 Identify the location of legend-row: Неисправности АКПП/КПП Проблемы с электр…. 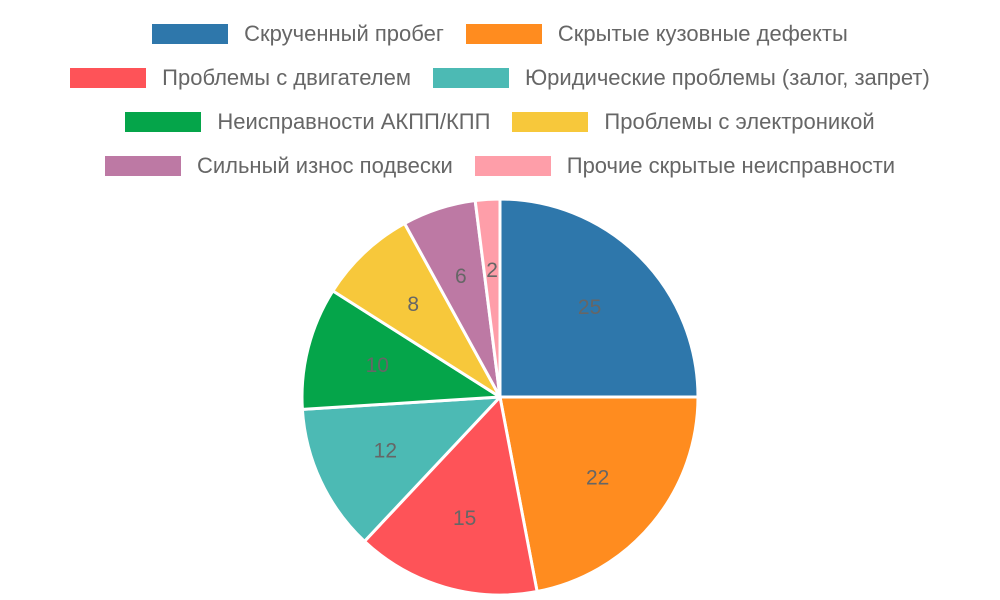
(500, 122).